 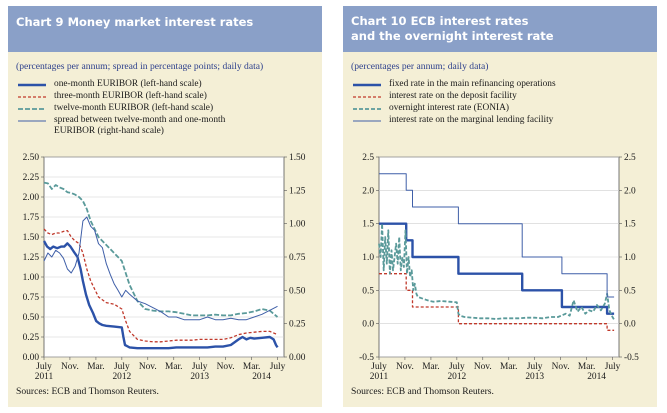 I want to click on y-tick-label-right: 0.5, so click(x=630, y=291).